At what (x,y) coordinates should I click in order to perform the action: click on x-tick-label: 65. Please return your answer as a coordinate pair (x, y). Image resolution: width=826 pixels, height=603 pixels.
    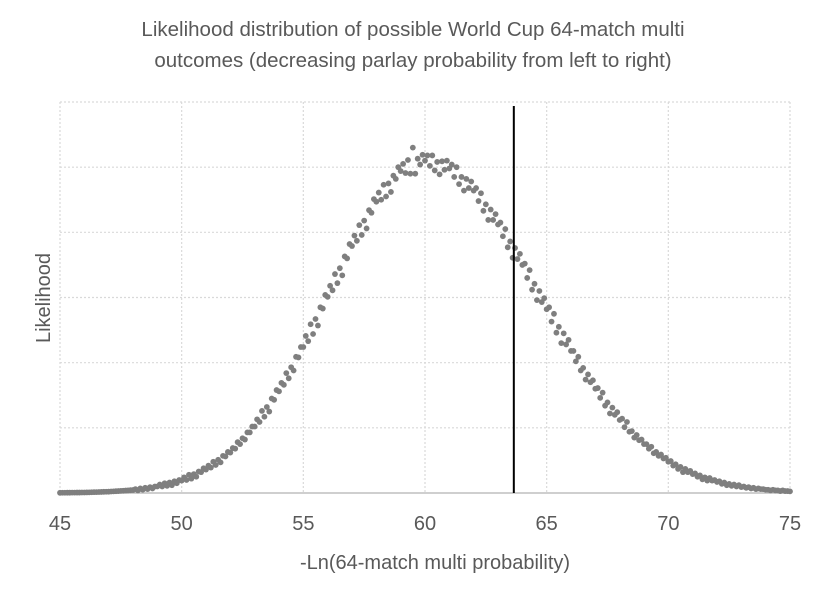
    Looking at the image, I should click on (547, 524).